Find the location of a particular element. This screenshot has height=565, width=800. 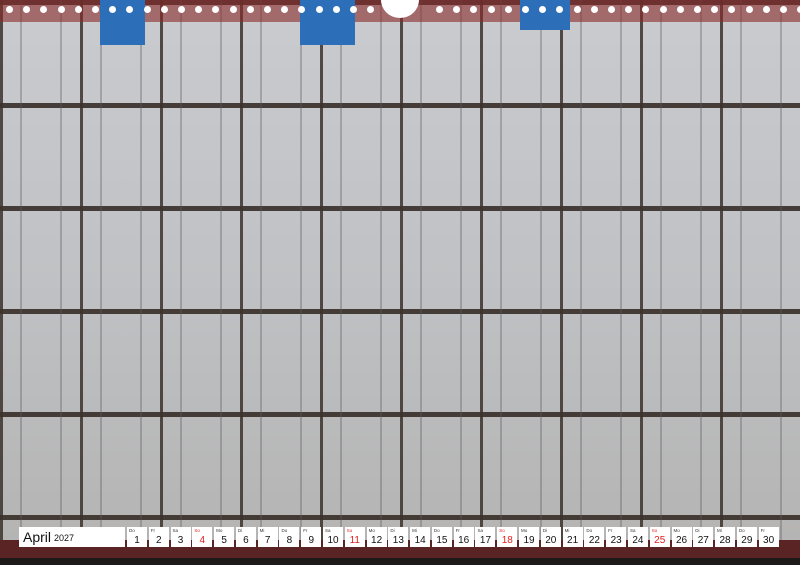

day-number: 30 is located at coordinates (769, 540).